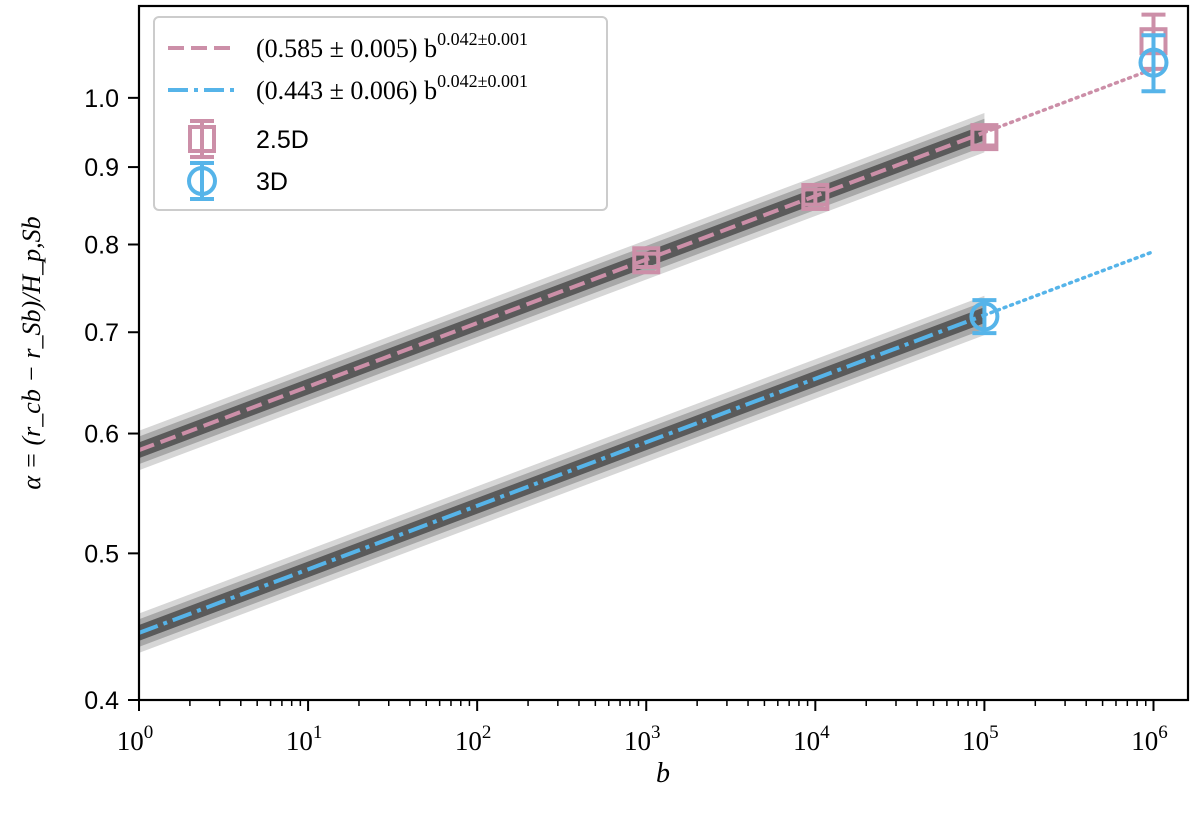 This screenshot has height=813, width=1200. I want to click on legend-box, so click(380, 113).